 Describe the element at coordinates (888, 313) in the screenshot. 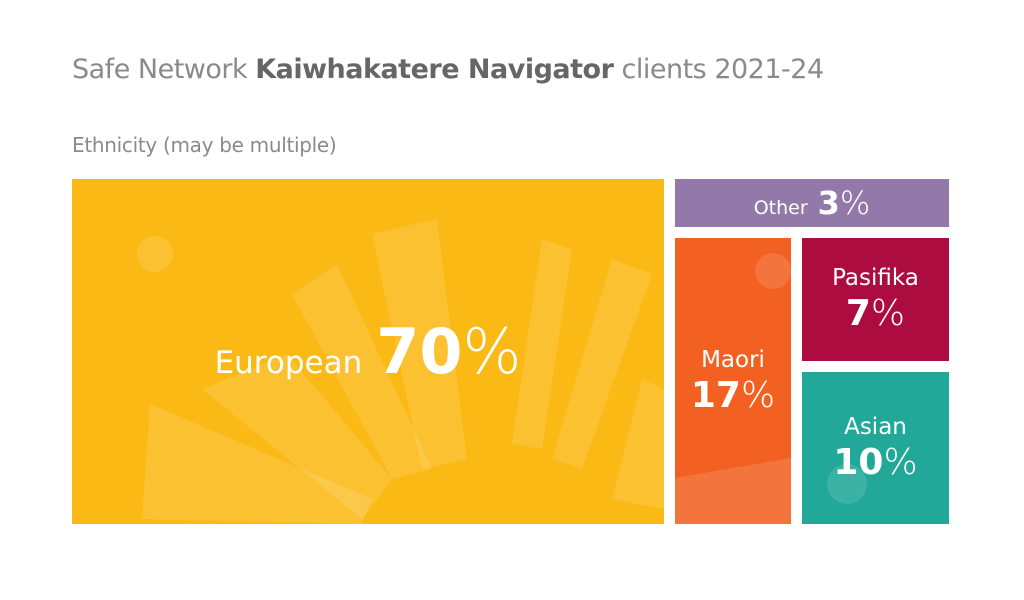

I see `pasifika-percent-sign: %` at that location.